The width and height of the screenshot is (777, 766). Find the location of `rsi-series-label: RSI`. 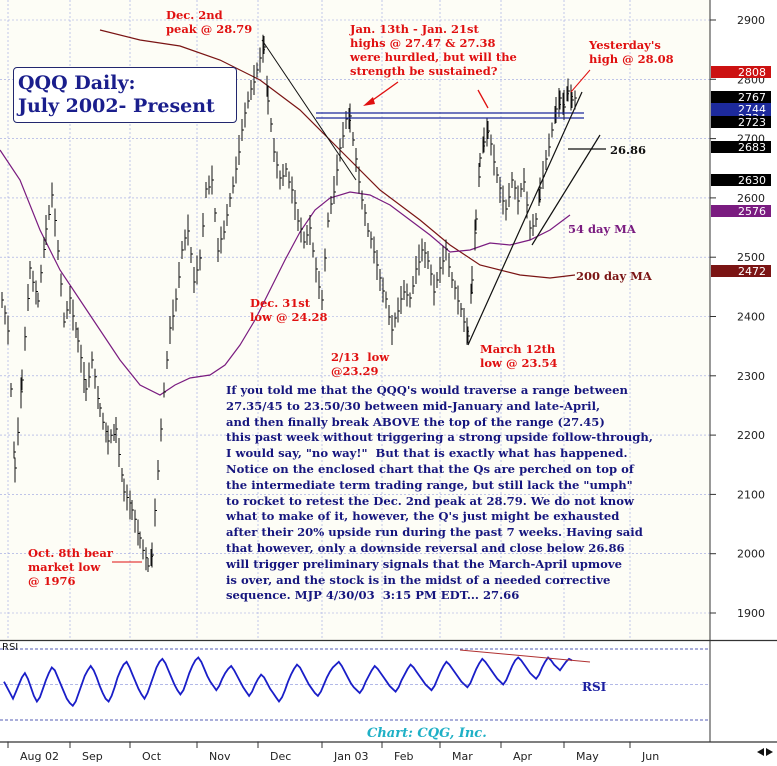

rsi-series-label: RSI is located at coordinates (594, 687).